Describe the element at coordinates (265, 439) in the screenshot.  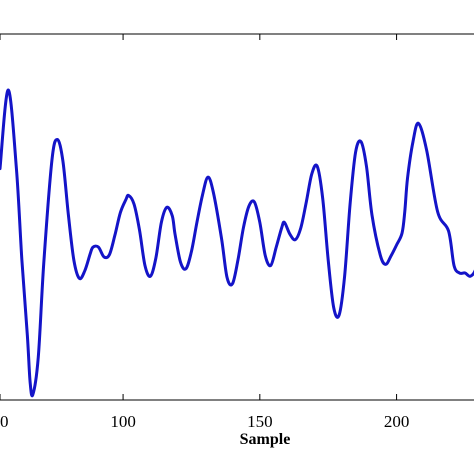
I see `x-axis-label: Sample` at that location.